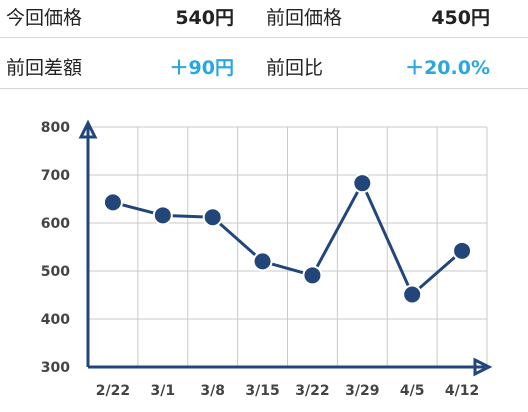 The image size is (528, 412). Describe the element at coordinates (447, 68) in the screenshot. I see `price-ratio-value: ＋20.0%` at that location.